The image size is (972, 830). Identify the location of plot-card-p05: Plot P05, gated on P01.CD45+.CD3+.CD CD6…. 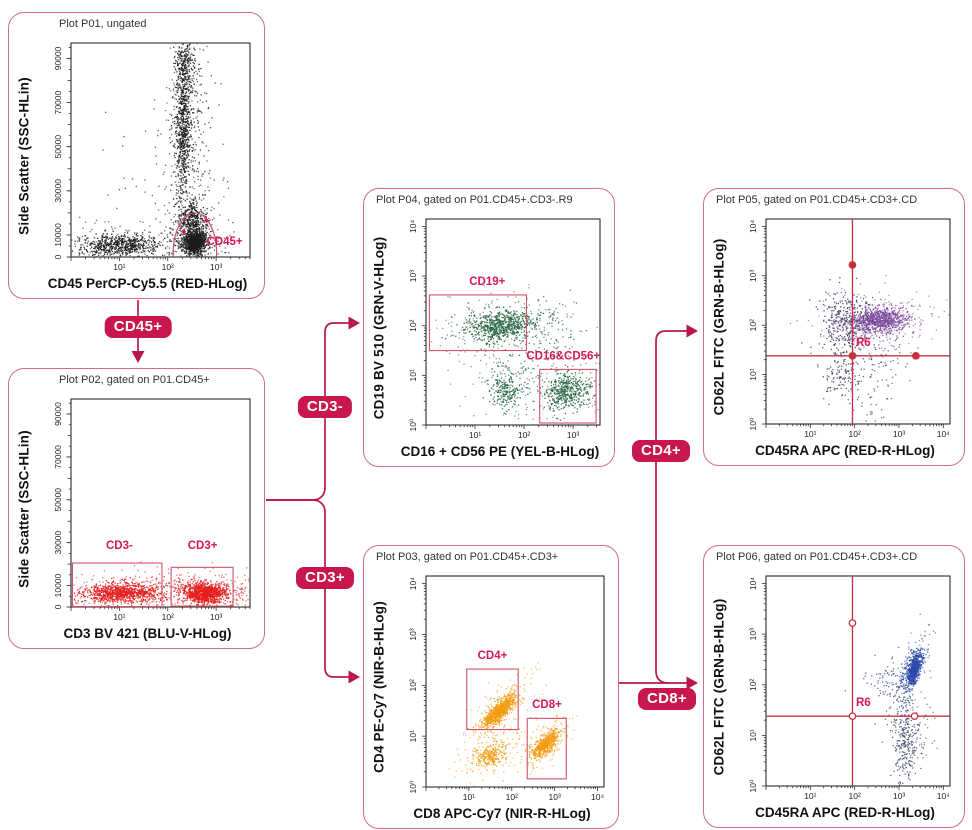
(834, 327).